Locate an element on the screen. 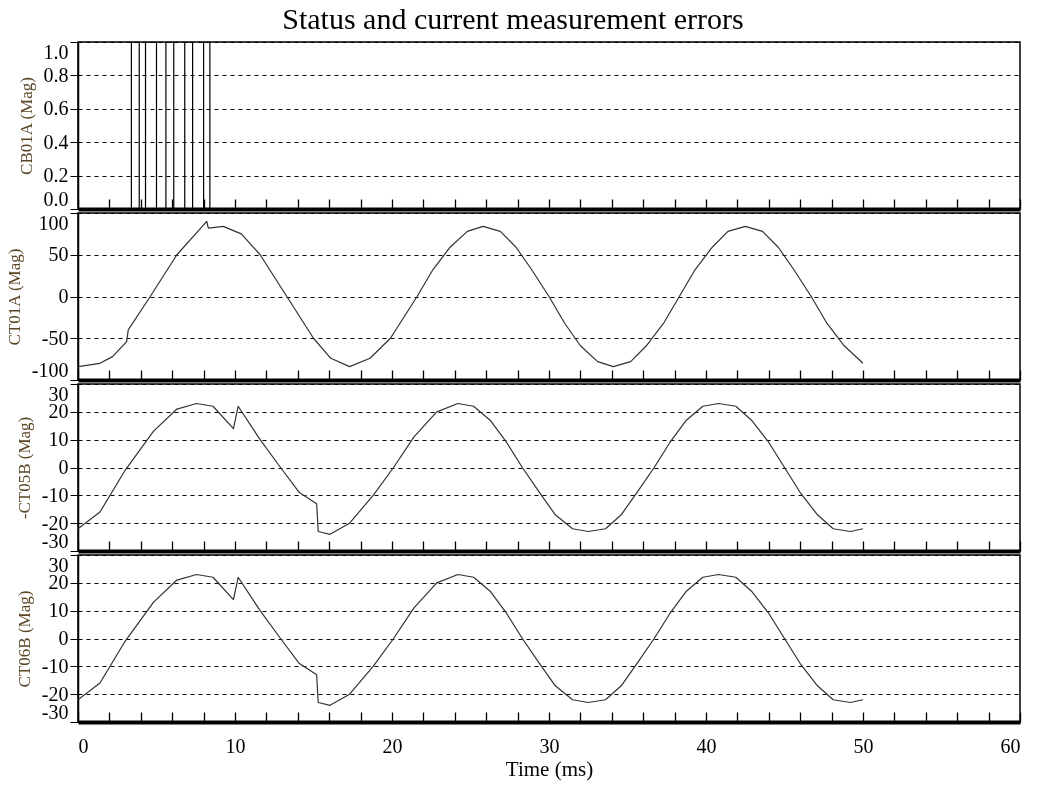 The height and width of the screenshot is (791, 1054). y-axis-title: -CT05B (Mag) is located at coordinates (24, 468).